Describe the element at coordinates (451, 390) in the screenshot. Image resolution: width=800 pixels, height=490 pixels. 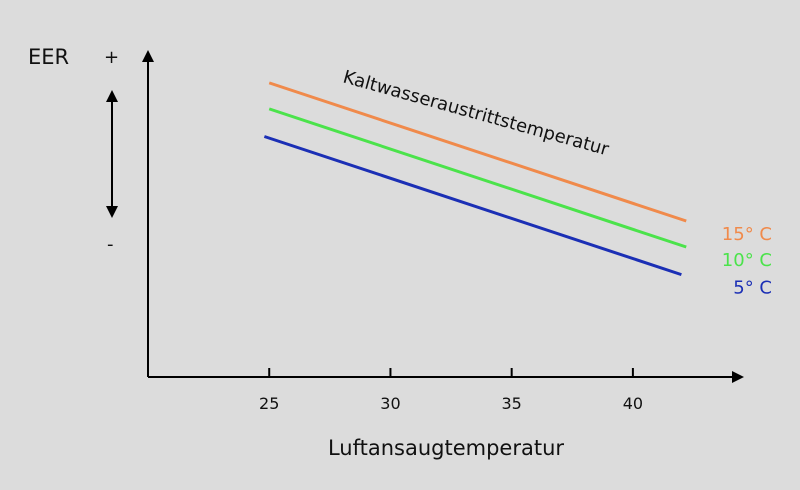
I see `x-ticks: 25 30 35 40` at that location.